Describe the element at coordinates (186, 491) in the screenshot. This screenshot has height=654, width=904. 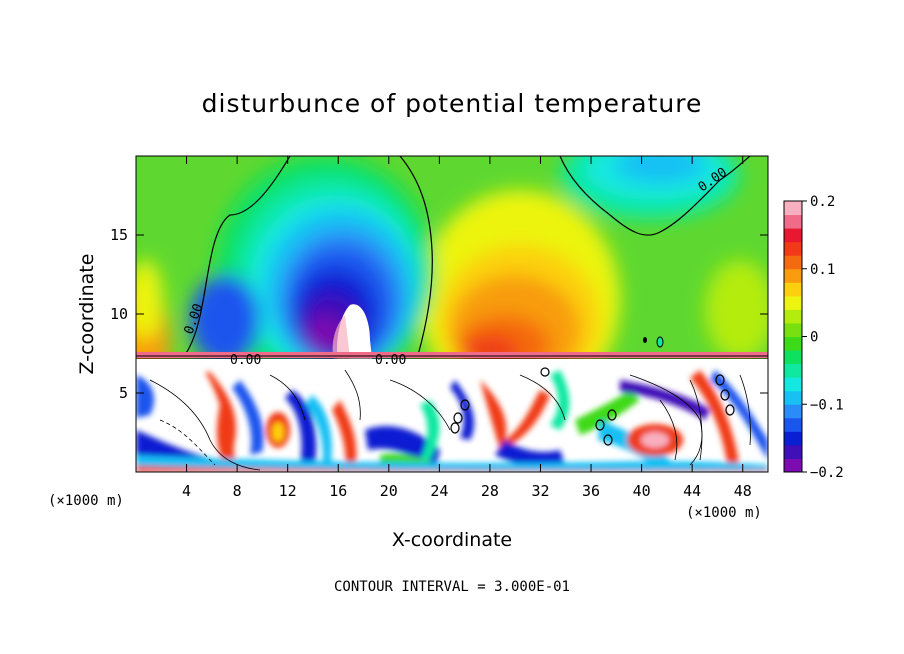
I see `x-tick-label: 4` at that location.